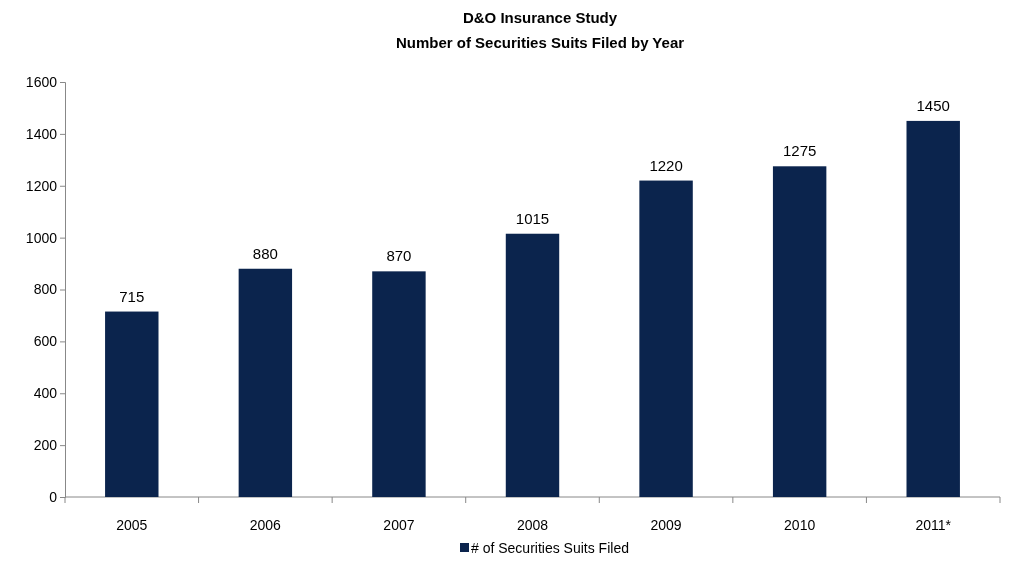 The width and height of the screenshot is (1014, 561). What do you see at coordinates (45, 393) in the screenshot?
I see `y-tick-label: 400` at bounding box center [45, 393].